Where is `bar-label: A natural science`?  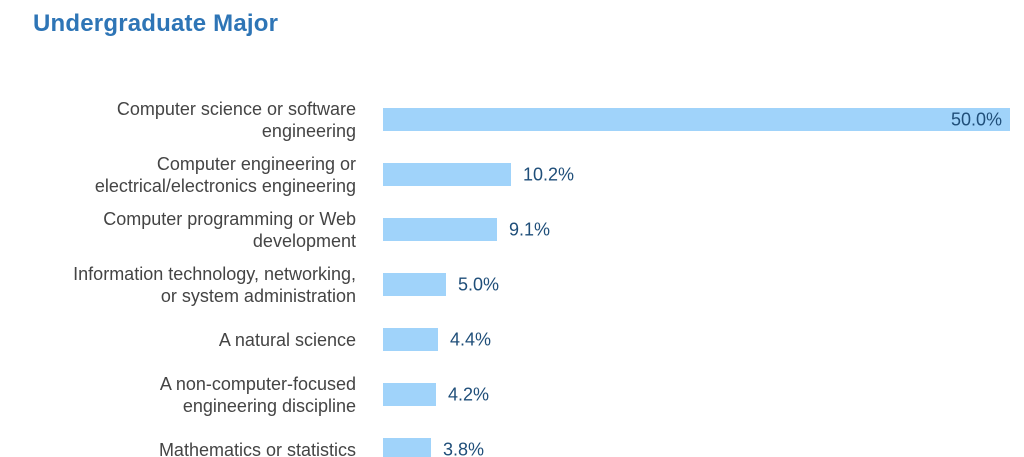
bar-label: A natural science is located at coordinates (287, 339).